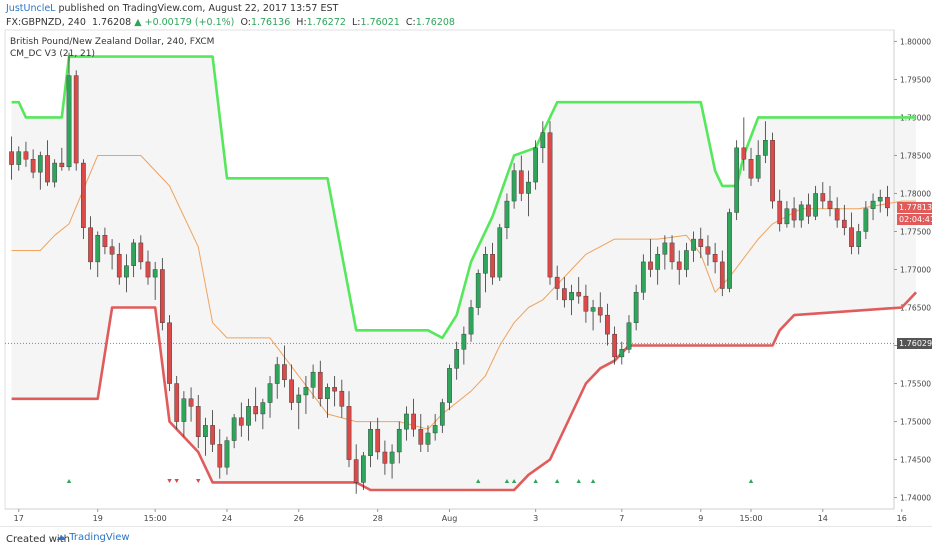 Image resolution: width=932 pixels, height=551 pixels. Describe the element at coordinates (301, 22) in the screenshot. I see `high-label: H:` at that location.